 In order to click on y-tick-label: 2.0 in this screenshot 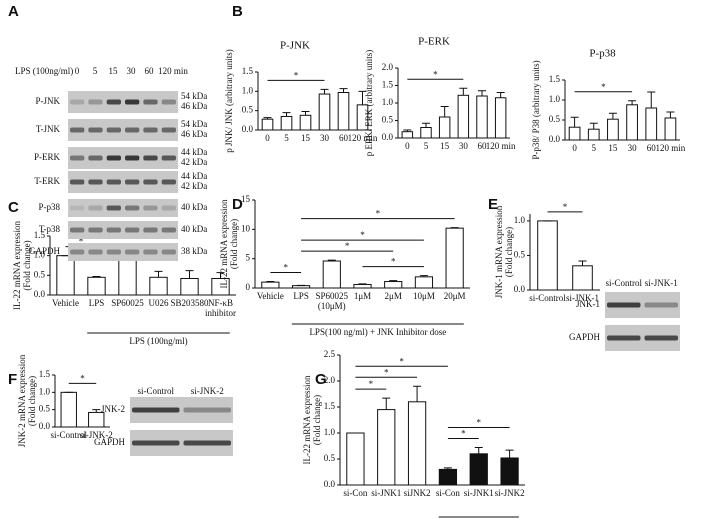, I will do `click(388, 67)`.